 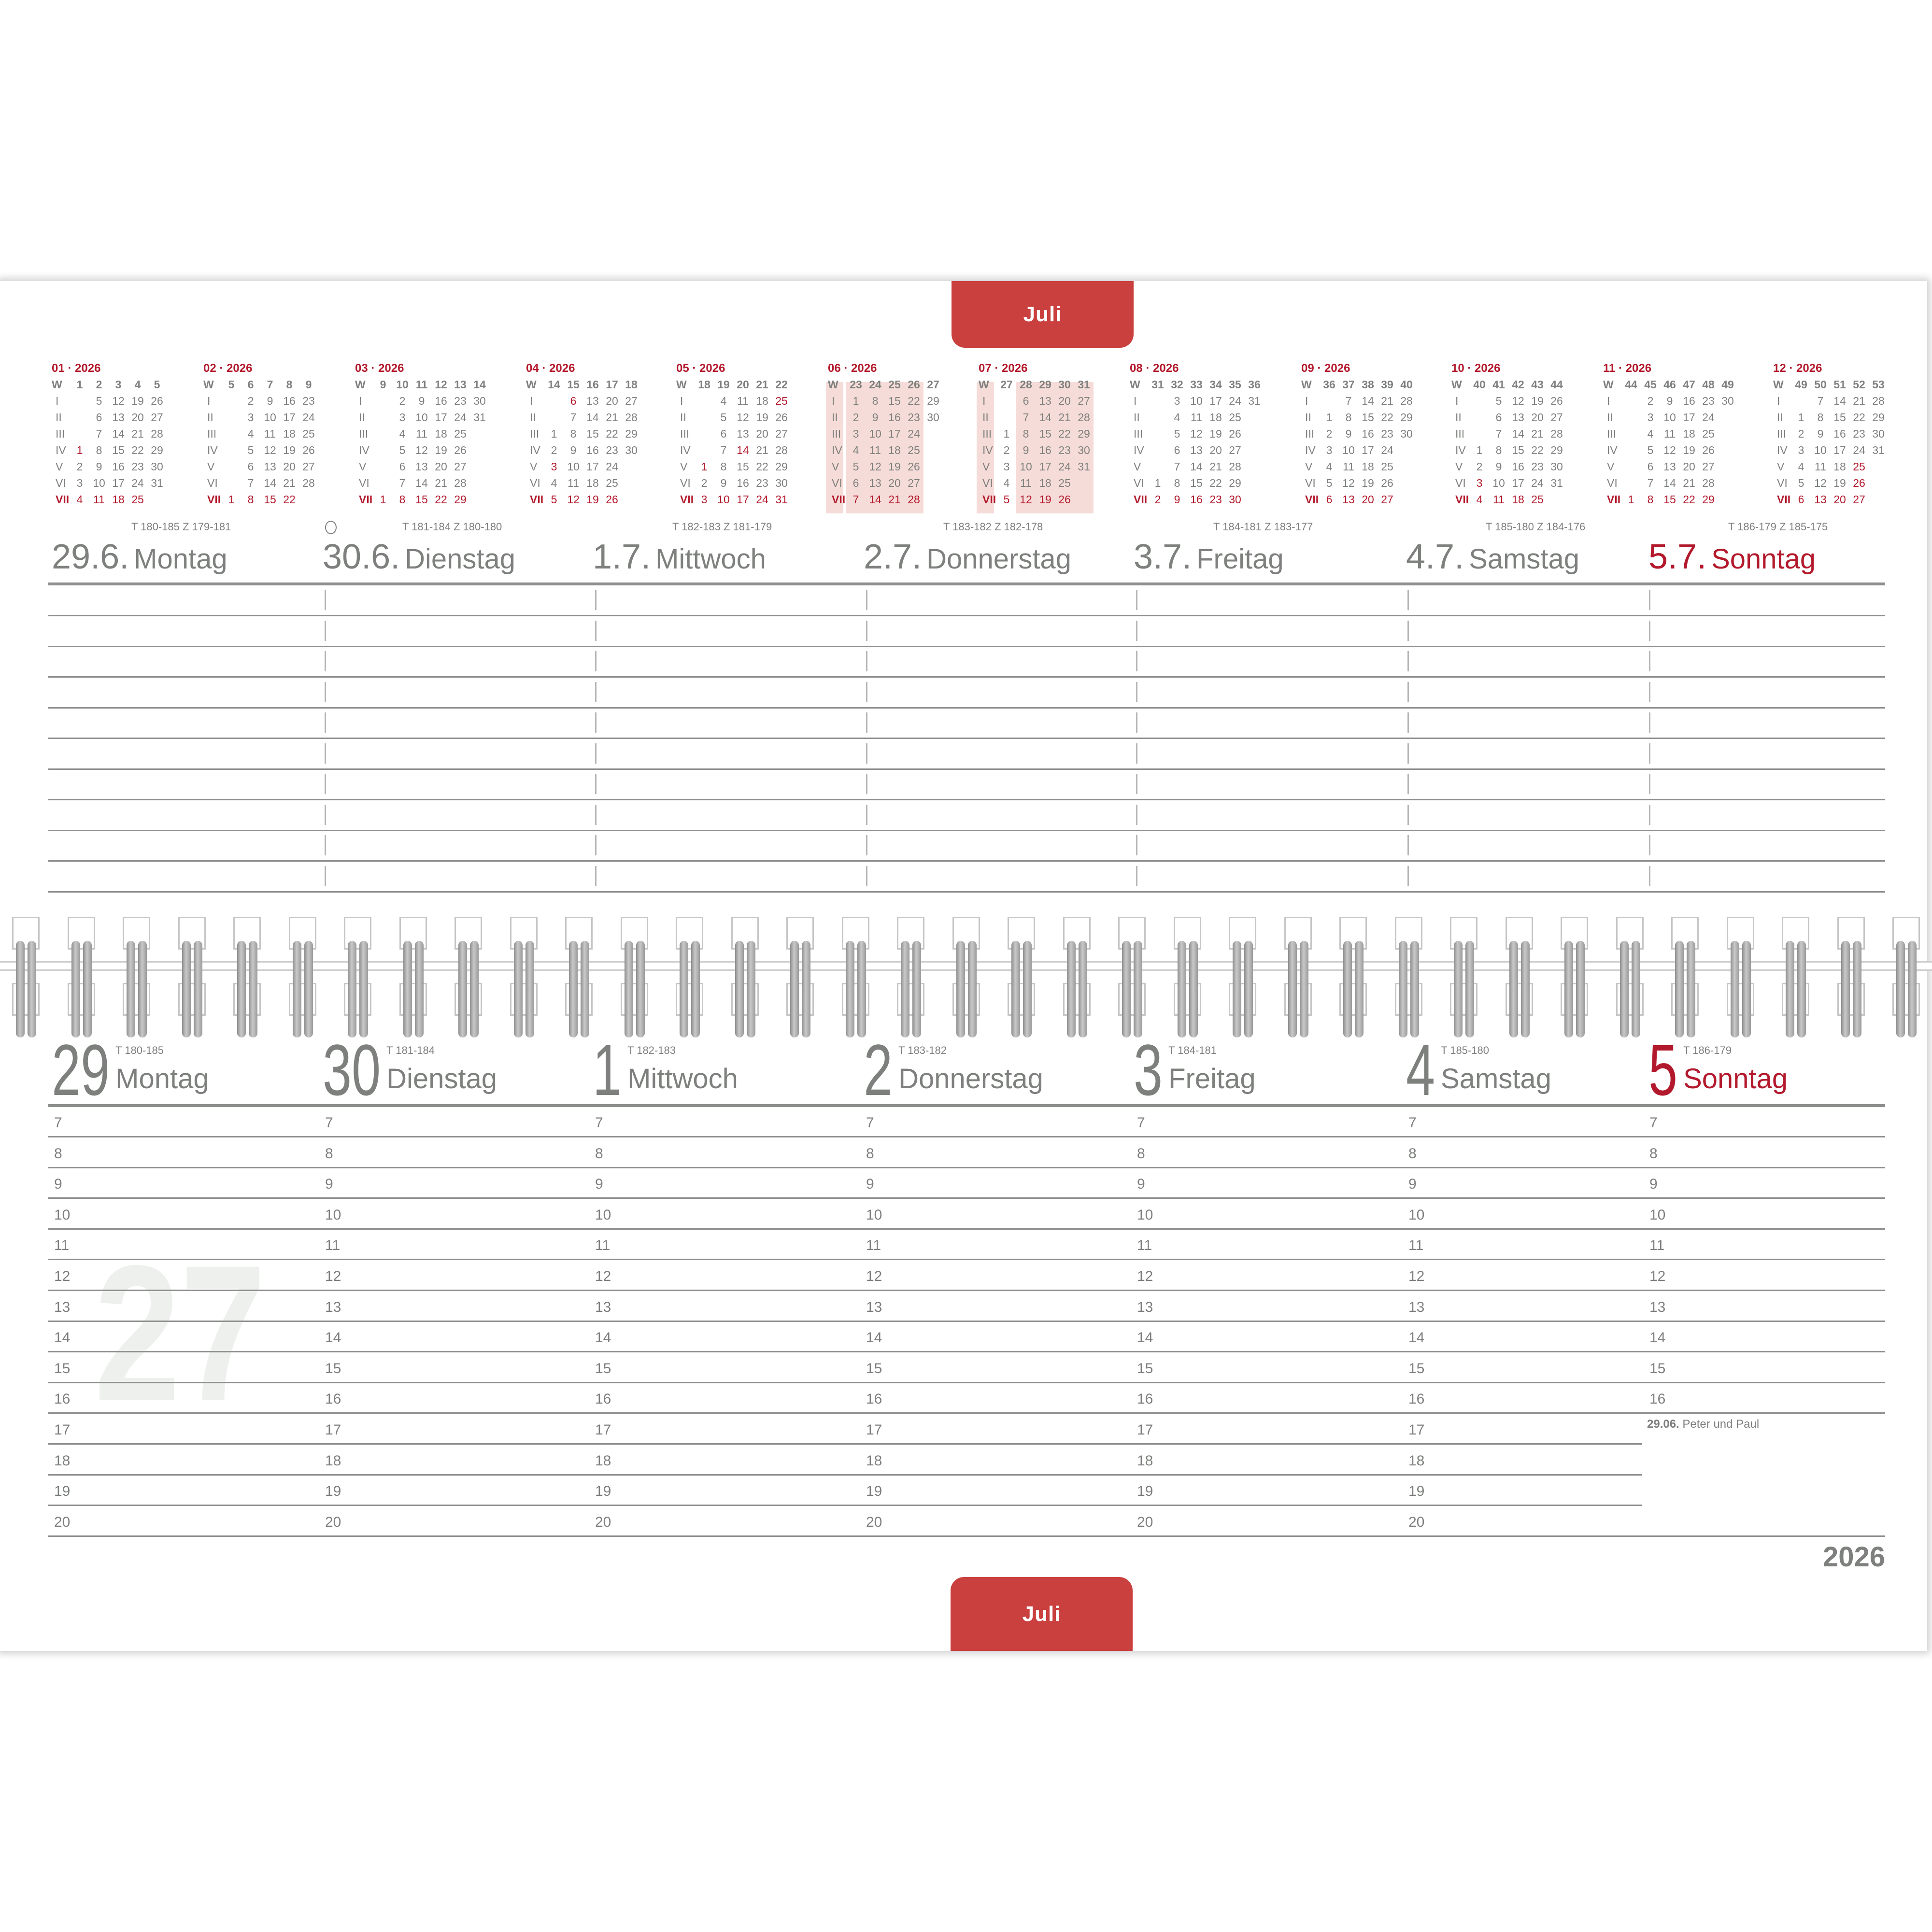 What do you see at coordinates (1492, 557) in the screenshot?
I see `day-header: 4.7. Samstag` at bounding box center [1492, 557].